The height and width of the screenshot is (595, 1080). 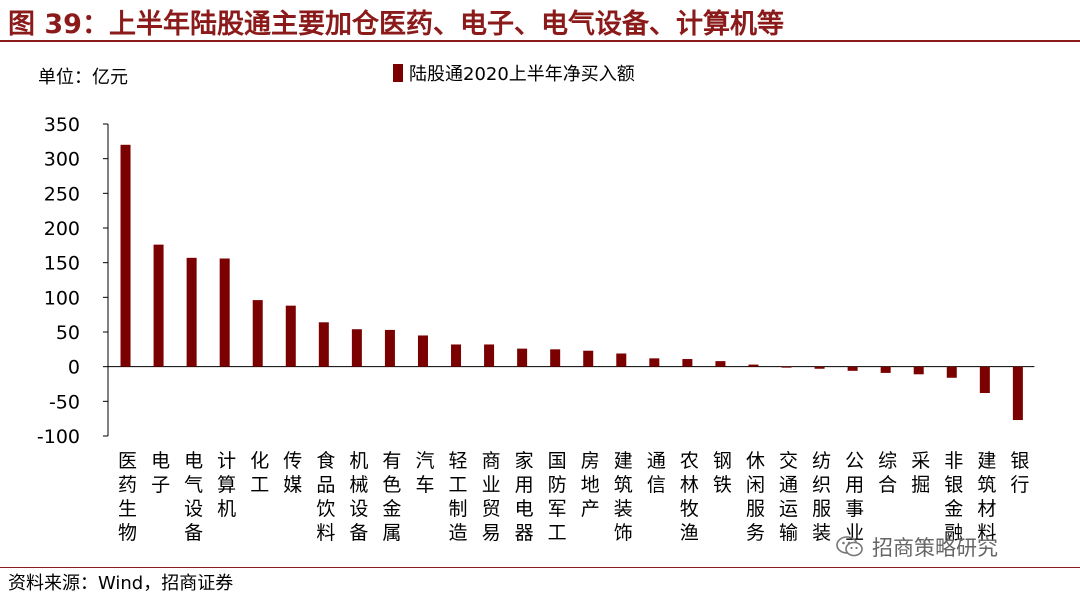 What do you see at coordinates (491, 497) in the screenshot?
I see `x-tick-label: 商业贸易` at bounding box center [491, 497].